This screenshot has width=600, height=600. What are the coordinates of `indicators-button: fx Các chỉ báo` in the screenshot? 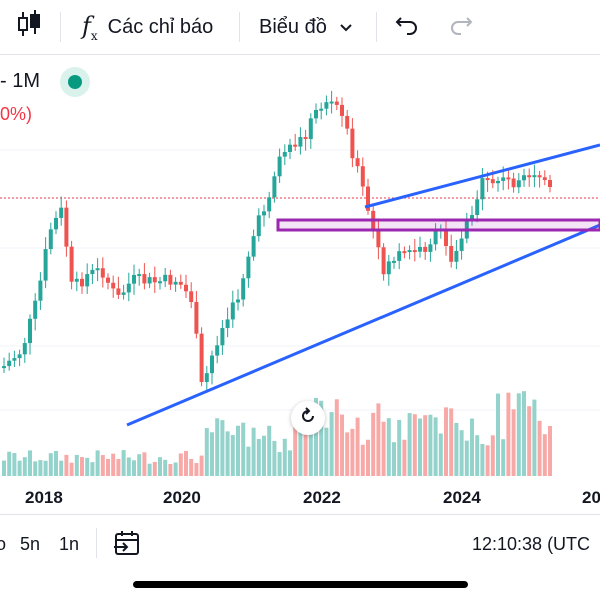 It's located at (147, 27).